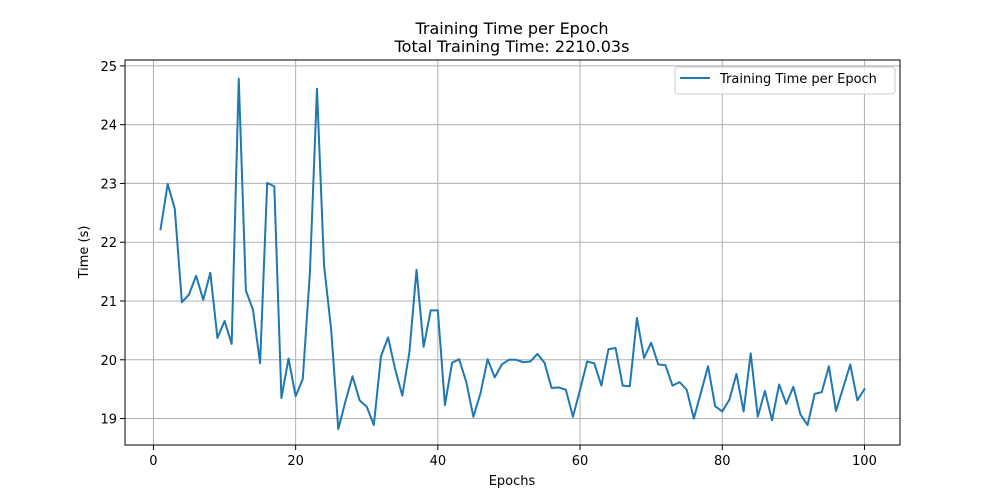 This screenshot has height=500, width=1000. What do you see at coordinates (108, 243) in the screenshot?
I see `y-tick-label: 22` at bounding box center [108, 243].